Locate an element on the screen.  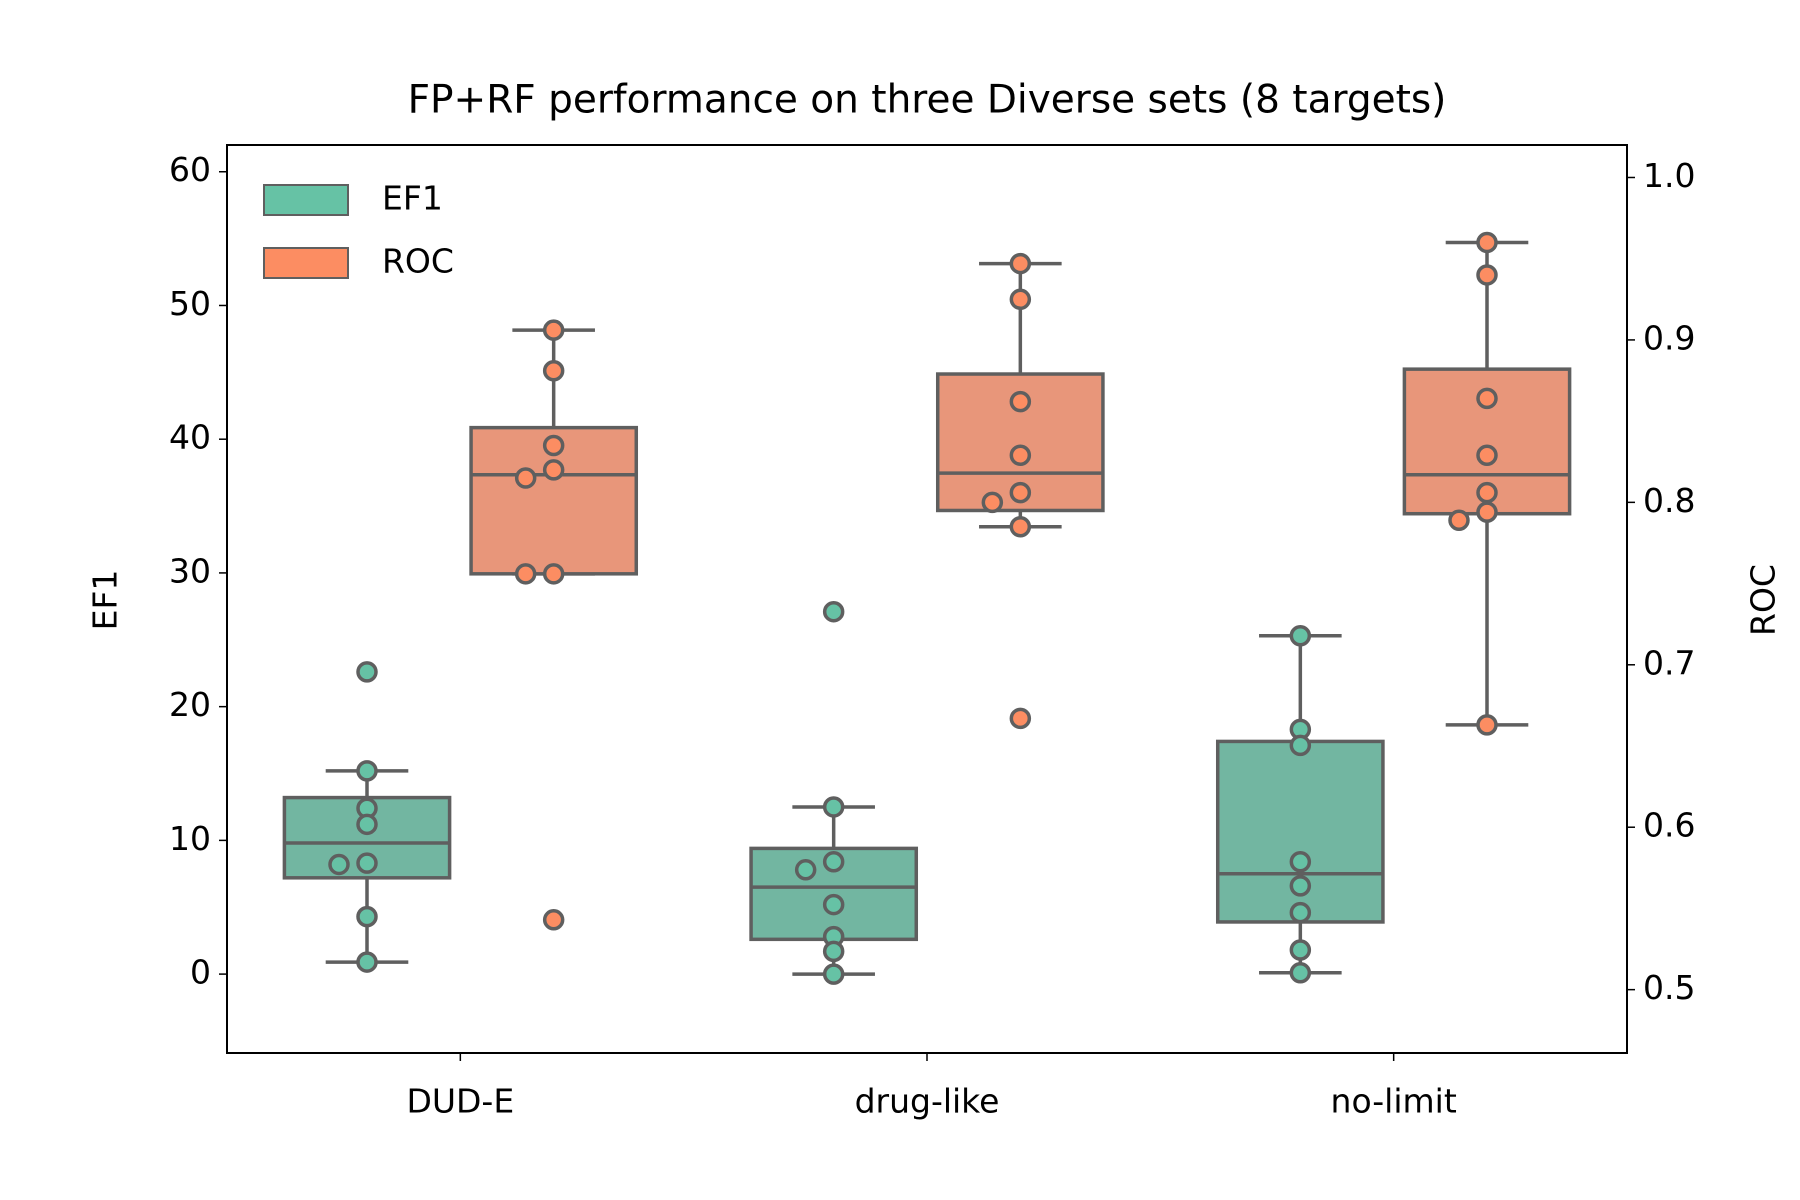
legend-label: EF1 is located at coordinates (412, 198).